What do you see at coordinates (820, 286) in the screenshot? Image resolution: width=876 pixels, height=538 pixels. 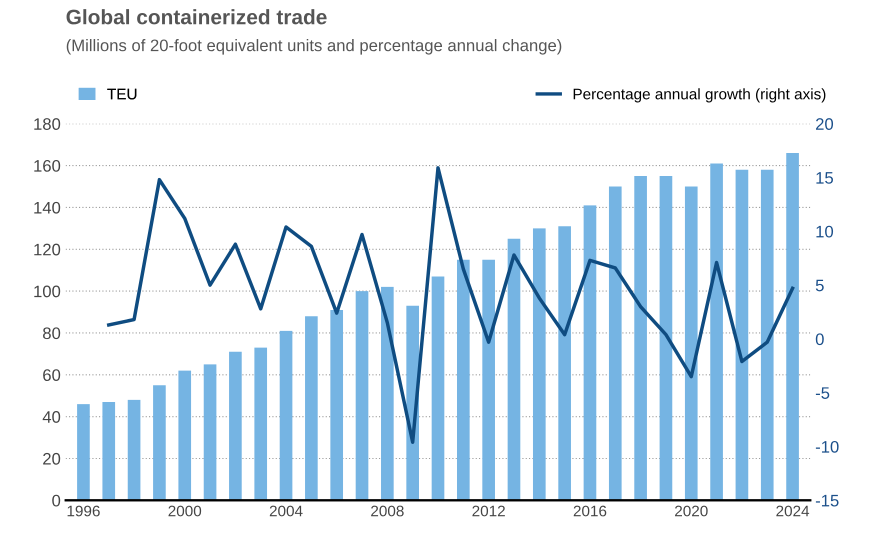 I see `y2-tick-label: 5` at bounding box center [820, 286].